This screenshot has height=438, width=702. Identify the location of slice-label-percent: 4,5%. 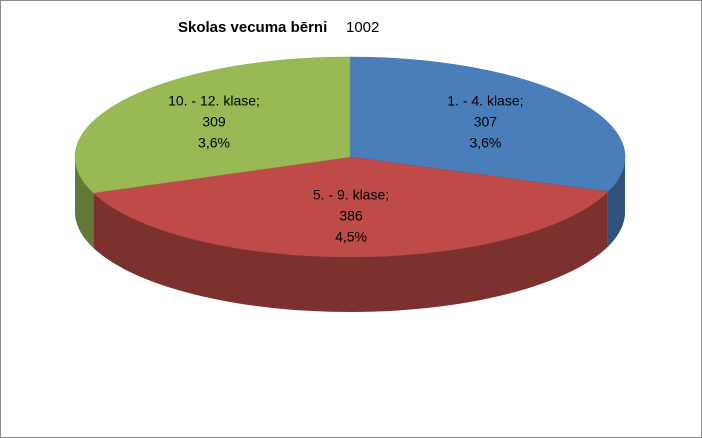
(351, 237).